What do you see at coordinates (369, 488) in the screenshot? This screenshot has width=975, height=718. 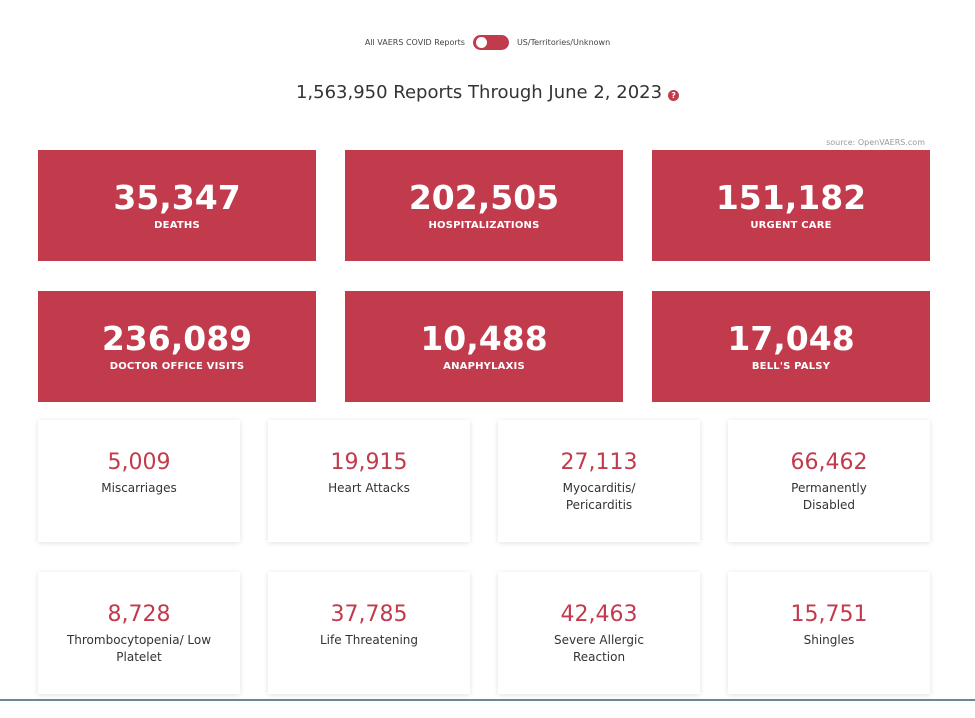 I see `stat-label: Heart Attacks` at bounding box center [369, 488].